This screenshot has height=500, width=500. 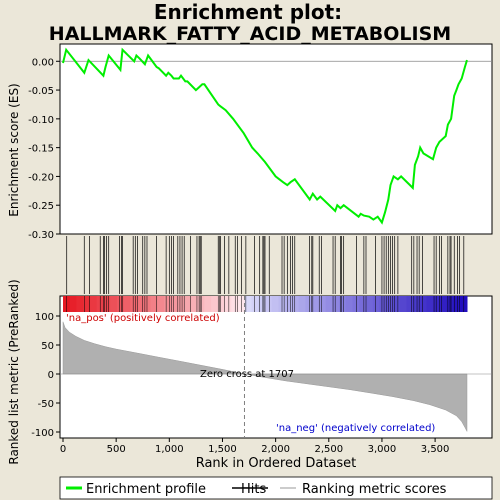 I want to click on xtick-label: 1,000, so click(x=169, y=449).